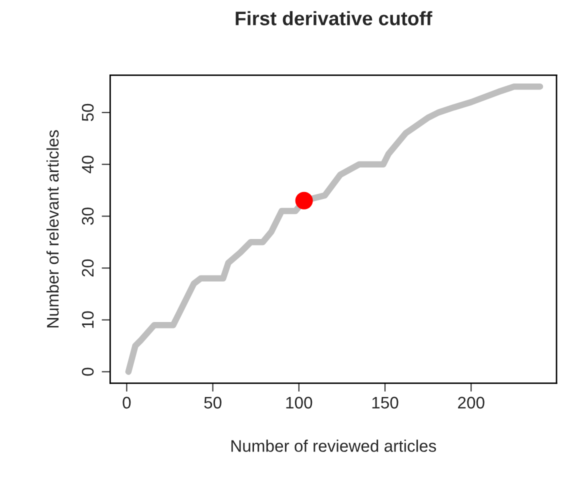 This screenshot has height=485, width=565. What do you see at coordinates (88, 165) in the screenshot?
I see `y-tick-label: 40` at bounding box center [88, 165].